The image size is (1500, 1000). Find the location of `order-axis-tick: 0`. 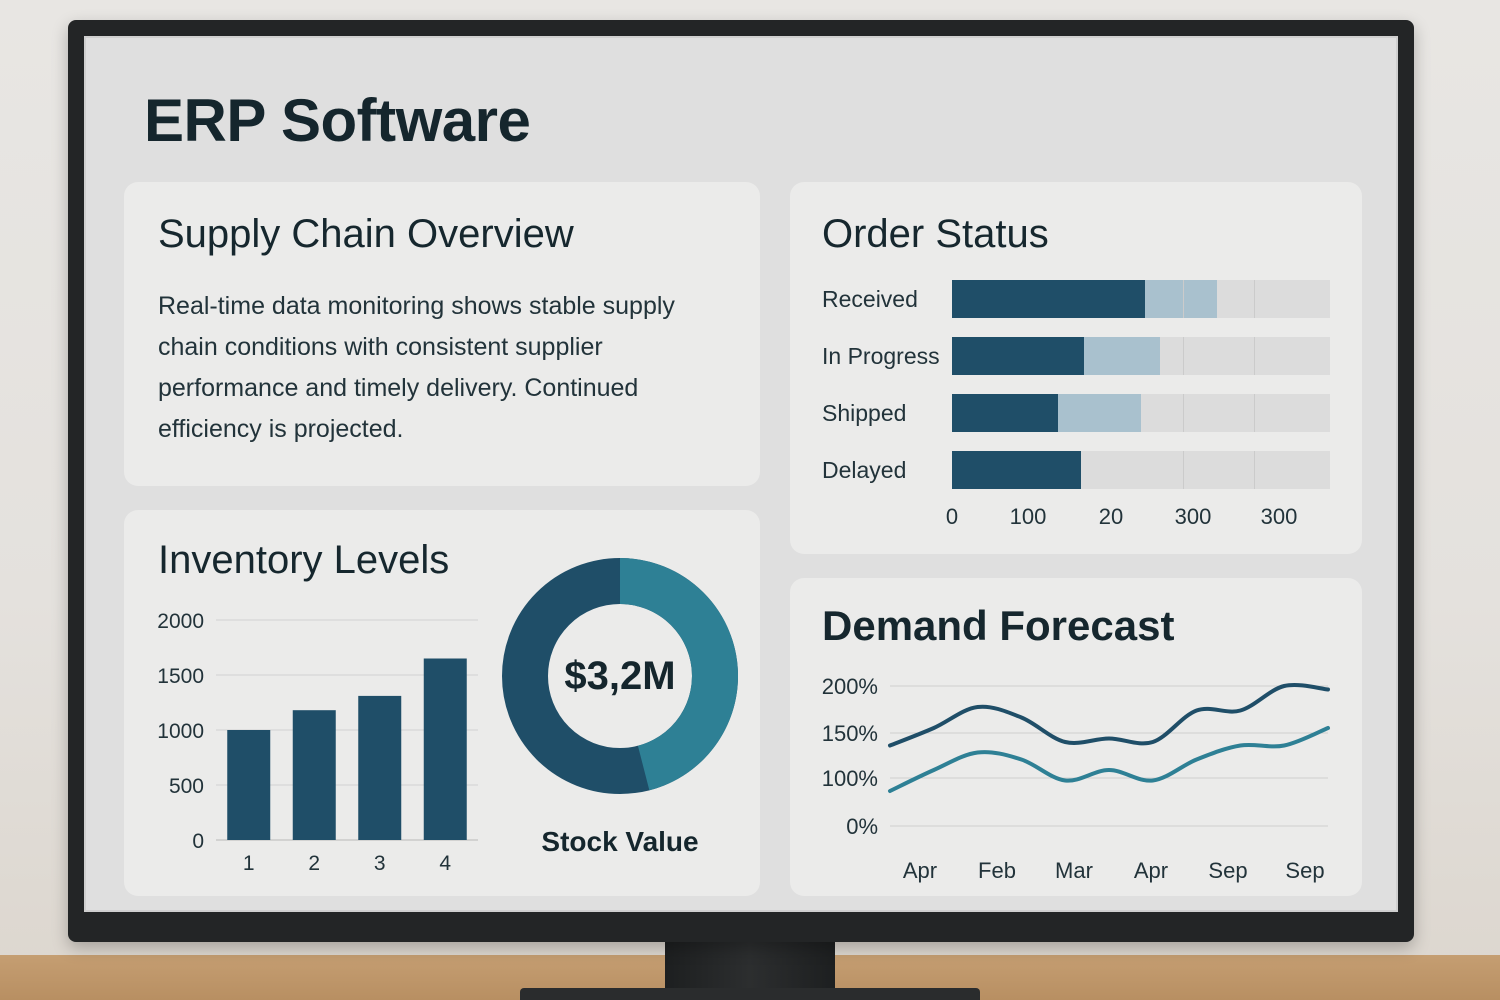

order-axis-tick: 0 is located at coordinates (952, 516).